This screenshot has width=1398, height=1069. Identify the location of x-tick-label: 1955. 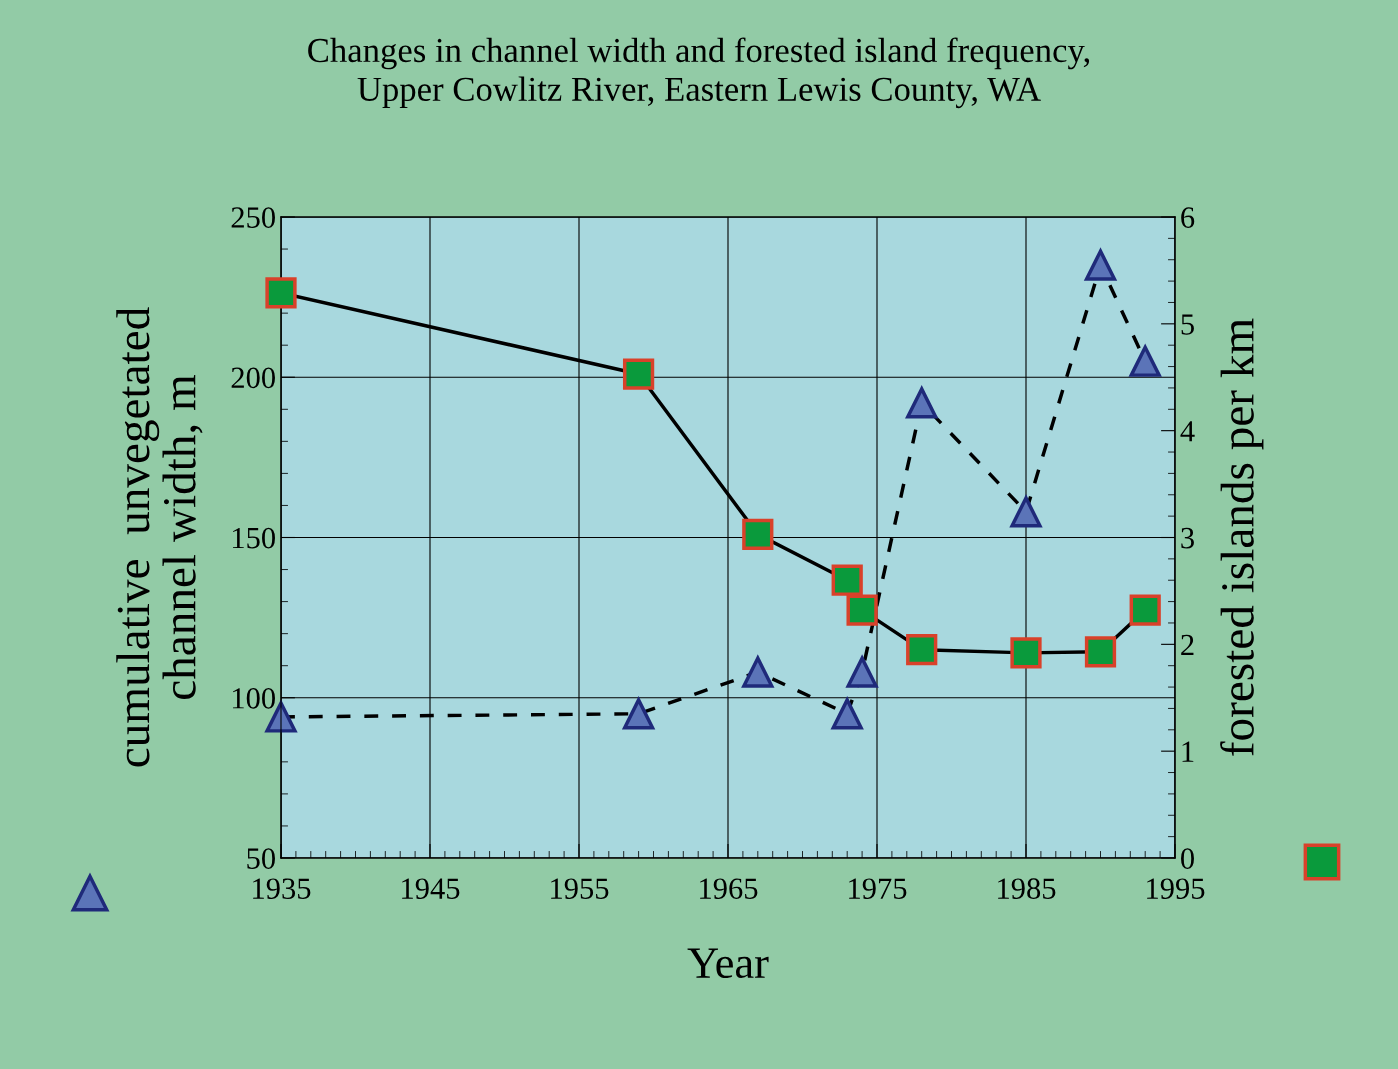
(580, 888).